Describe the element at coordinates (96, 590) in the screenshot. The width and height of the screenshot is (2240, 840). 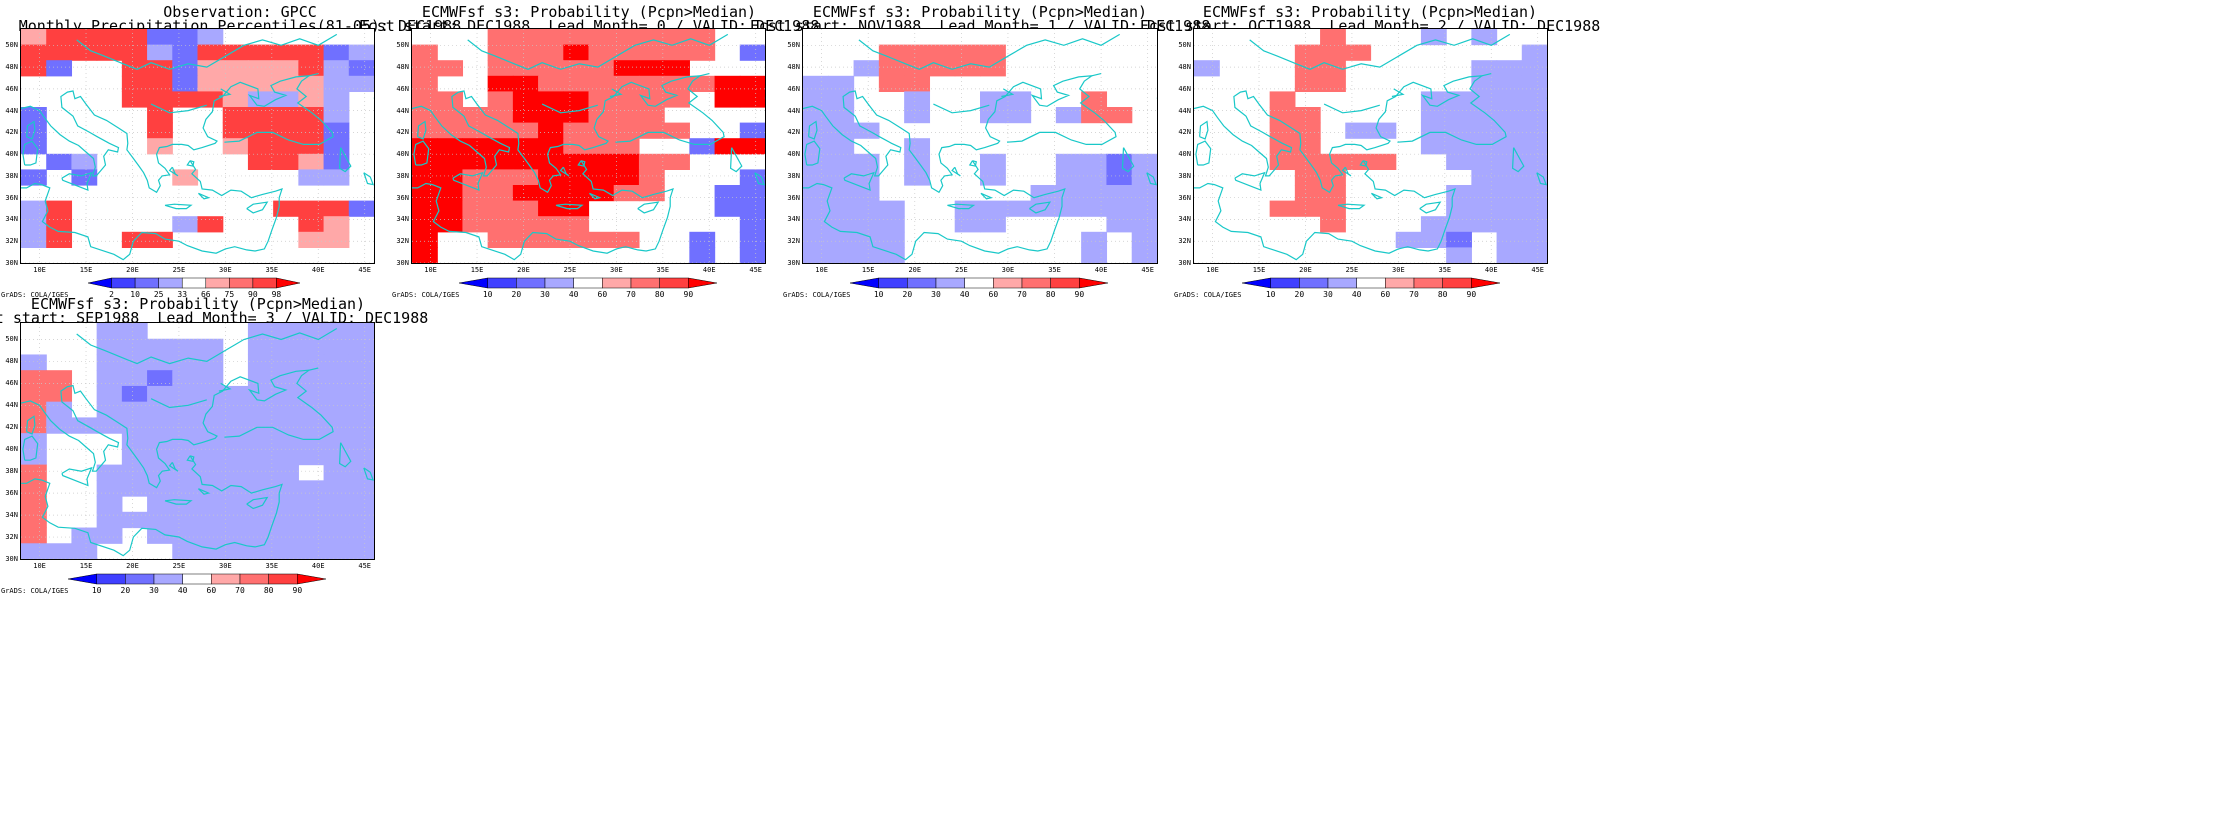
I see `colorbar-label: 10` at that location.